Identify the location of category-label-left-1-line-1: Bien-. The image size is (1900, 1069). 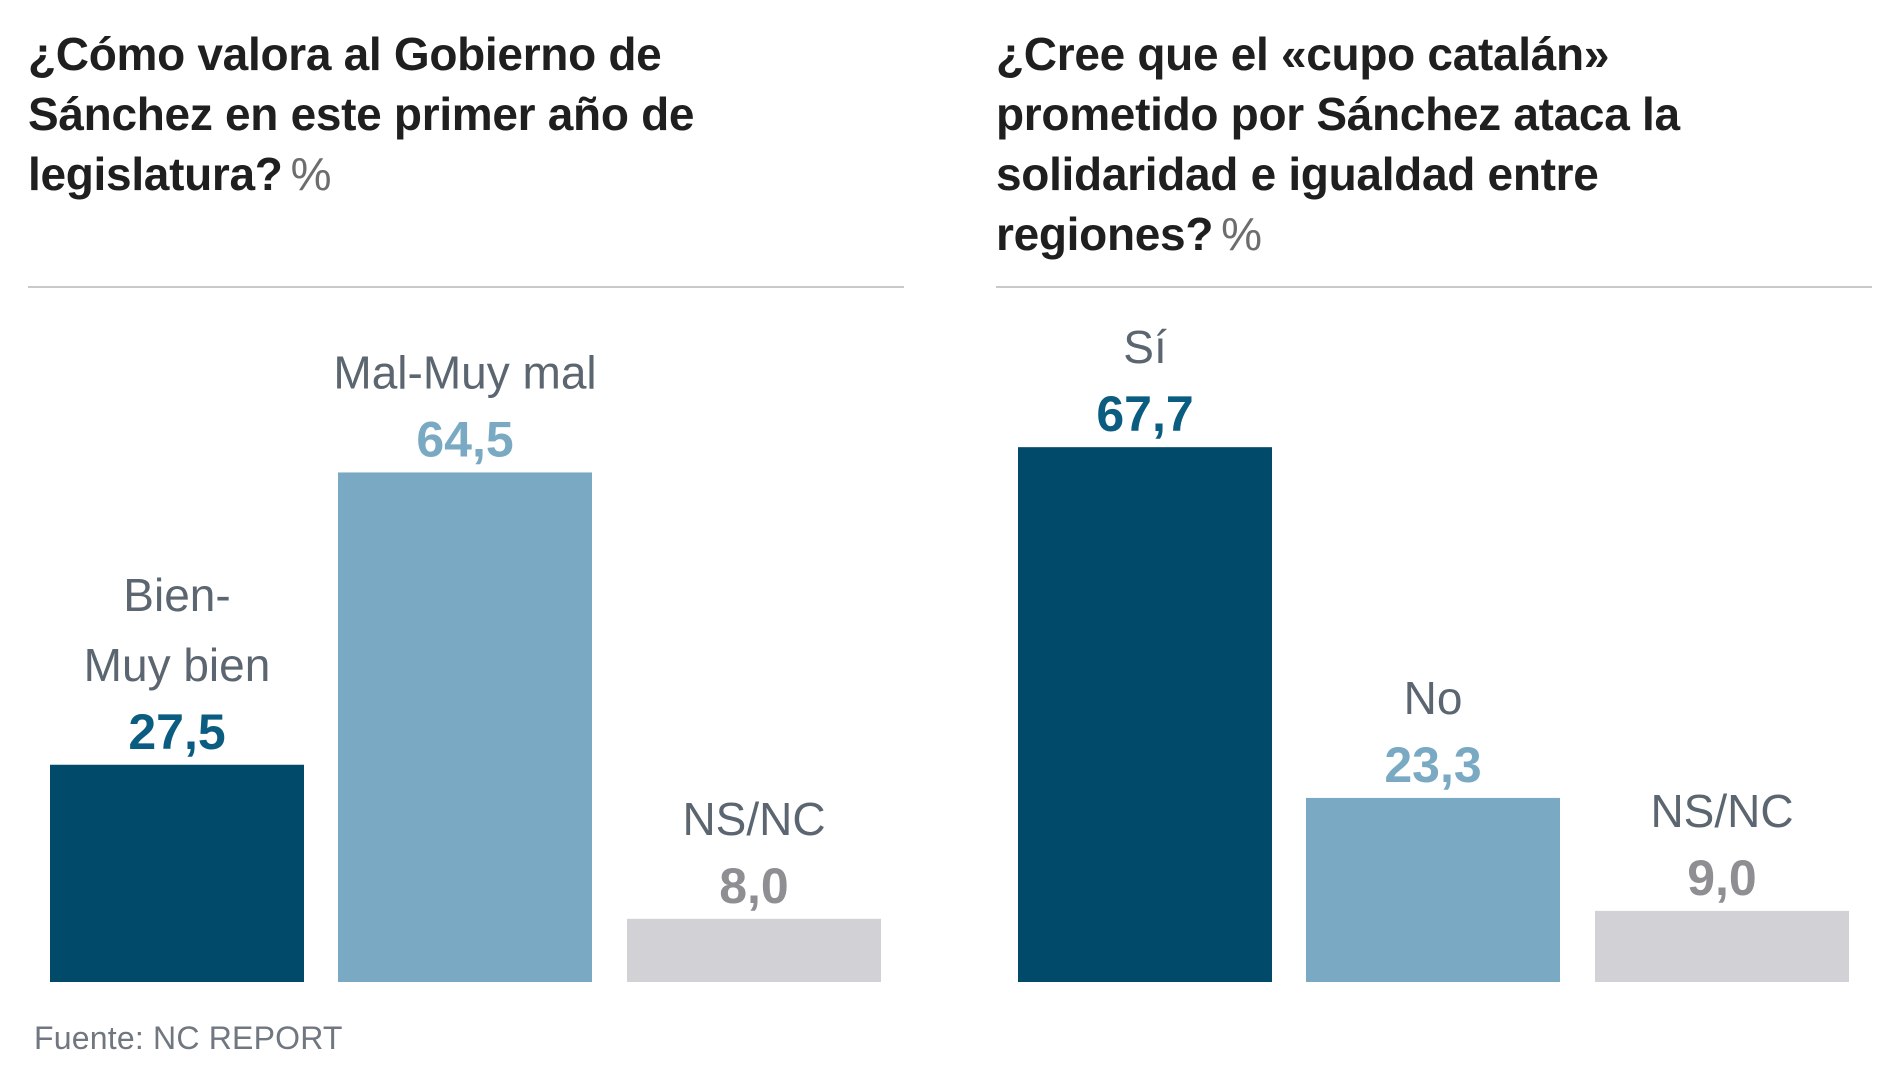
(176, 595).